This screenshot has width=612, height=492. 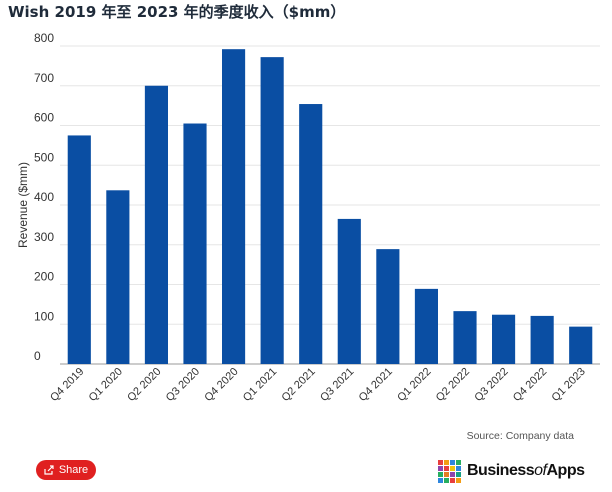 I want to click on y-axis-ticks: 0 100 200 300 400 500 600 700 800, so click(x=44, y=197).